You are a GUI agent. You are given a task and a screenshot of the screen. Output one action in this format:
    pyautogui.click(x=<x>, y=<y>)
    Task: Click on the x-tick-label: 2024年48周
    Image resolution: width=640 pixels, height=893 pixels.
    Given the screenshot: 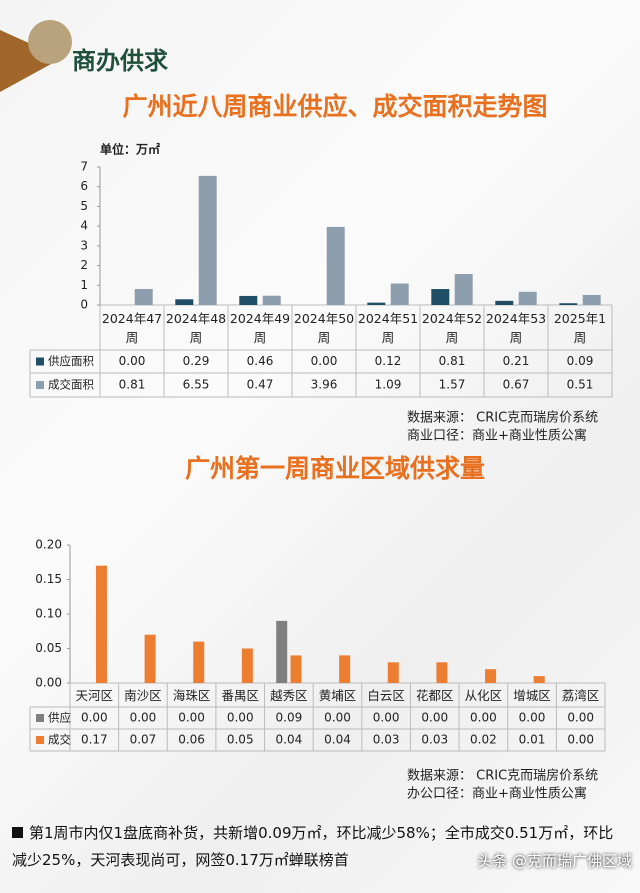 What is the action you would take?
    pyautogui.click(x=196, y=327)
    